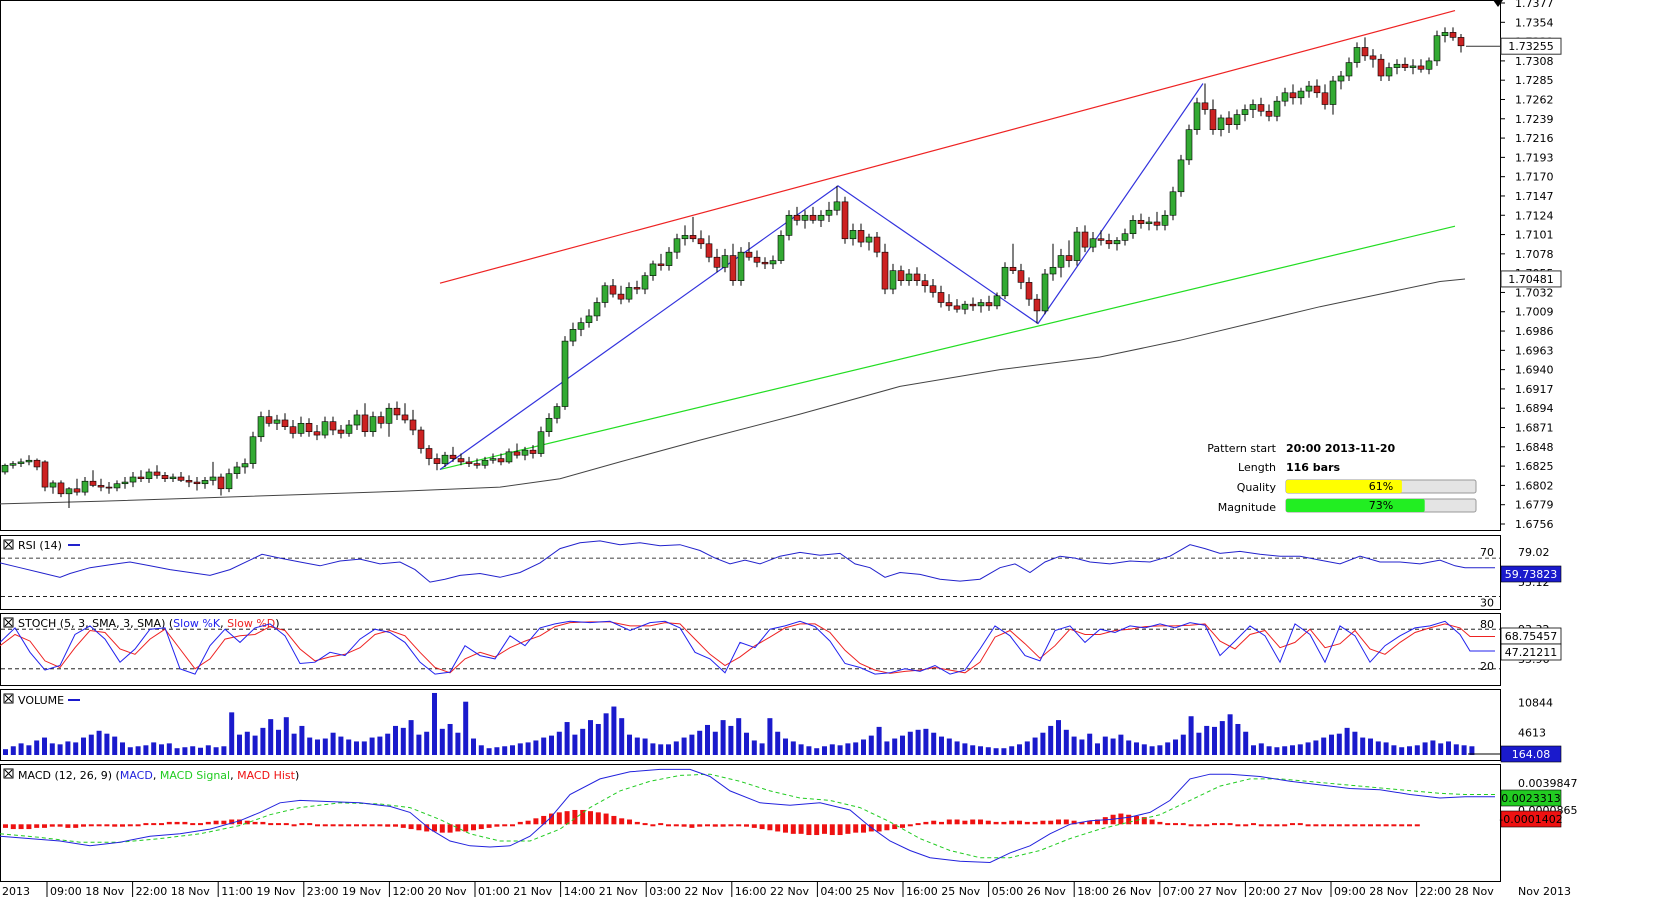  What do you see at coordinates (344, 891) in the screenshot?
I see `x-axis-label: 23:00 19 Nov` at bounding box center [344, 891].